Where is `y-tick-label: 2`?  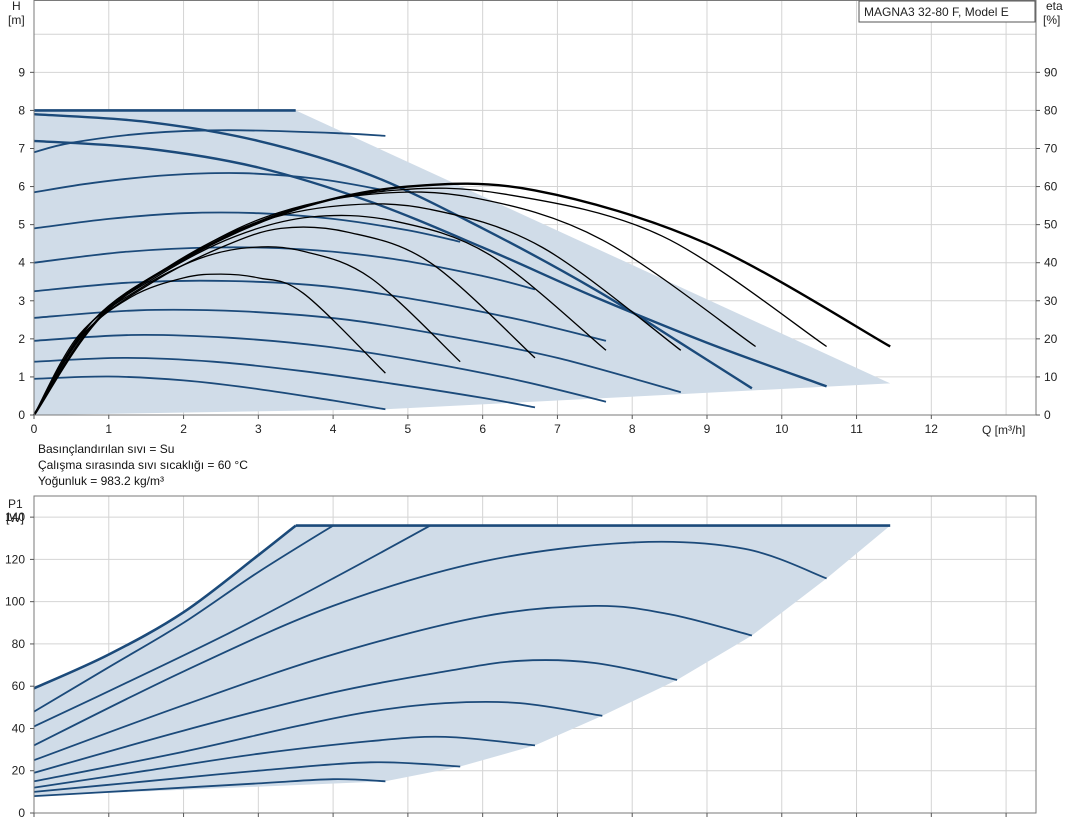
y-tick-label: 2 is located at coordinates (21, 339).